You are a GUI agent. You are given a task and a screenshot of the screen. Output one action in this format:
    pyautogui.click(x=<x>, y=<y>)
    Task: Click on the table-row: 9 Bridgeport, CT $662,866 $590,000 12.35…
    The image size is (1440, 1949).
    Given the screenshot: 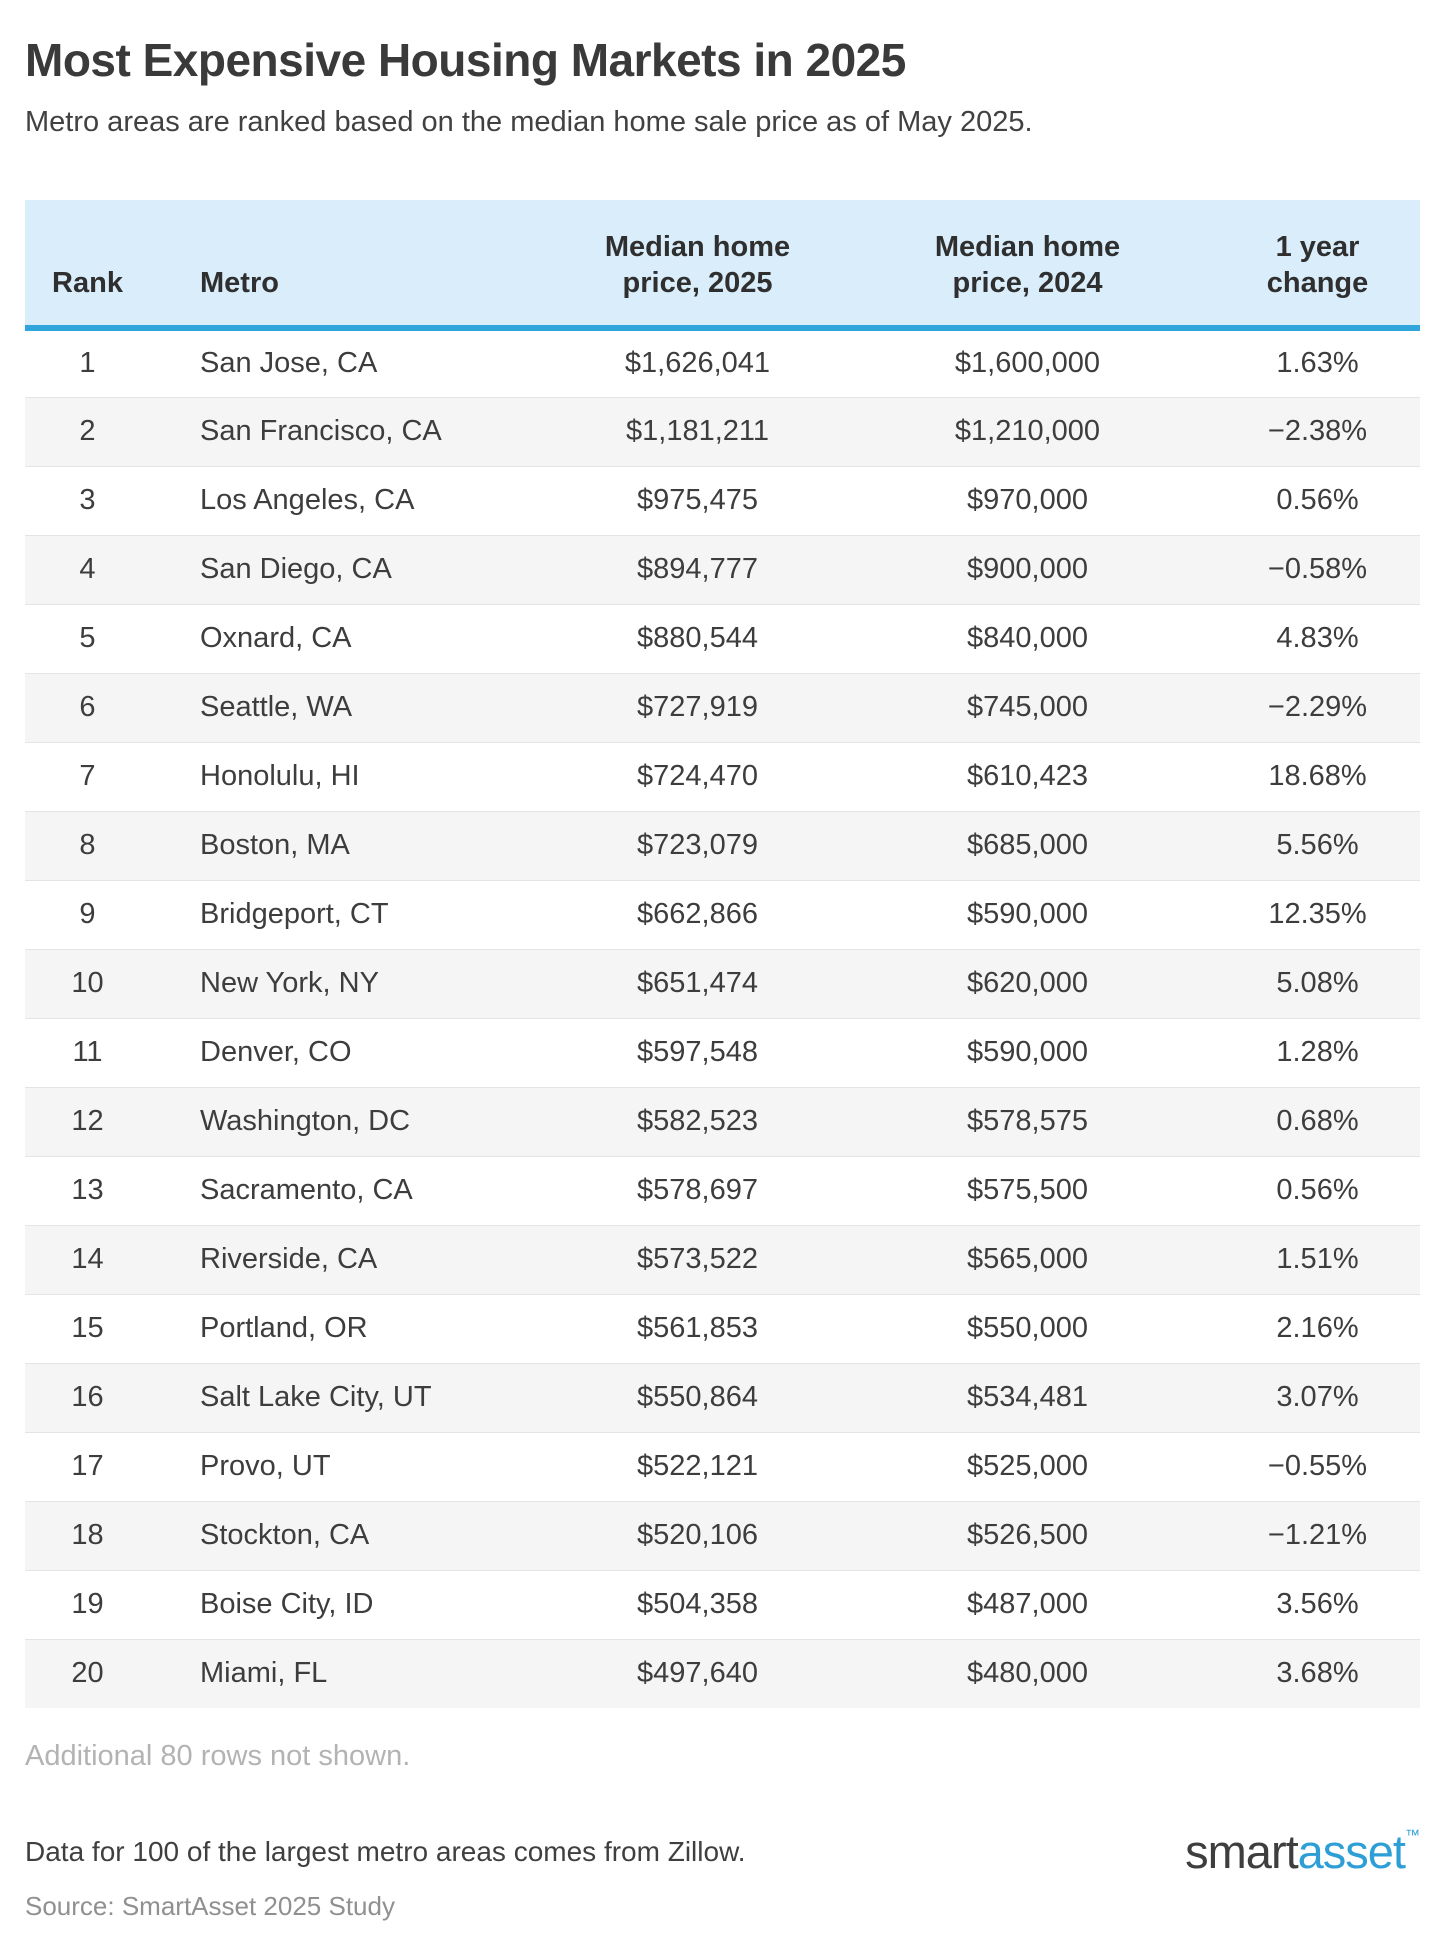 What is the action you would take?
    pyautogui.click(x=722, y=914)
    